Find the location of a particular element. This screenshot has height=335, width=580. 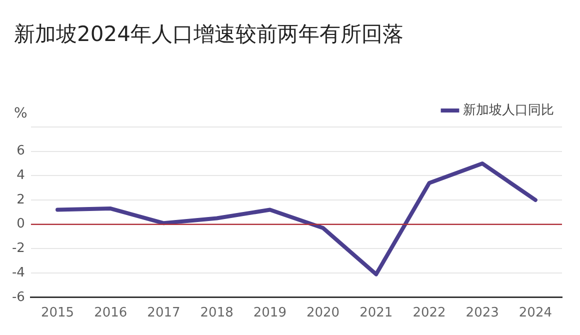

y-tick-label: -2 is located at coordinates (18, 248).